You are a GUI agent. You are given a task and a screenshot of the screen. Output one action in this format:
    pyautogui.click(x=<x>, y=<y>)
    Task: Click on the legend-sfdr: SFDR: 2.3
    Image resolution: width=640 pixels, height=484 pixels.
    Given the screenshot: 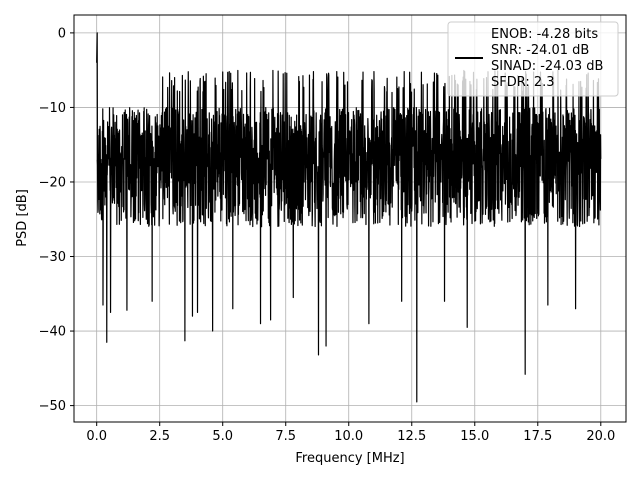 What is the action you would take?
    pyautogui.click(x=523, y=82)
    